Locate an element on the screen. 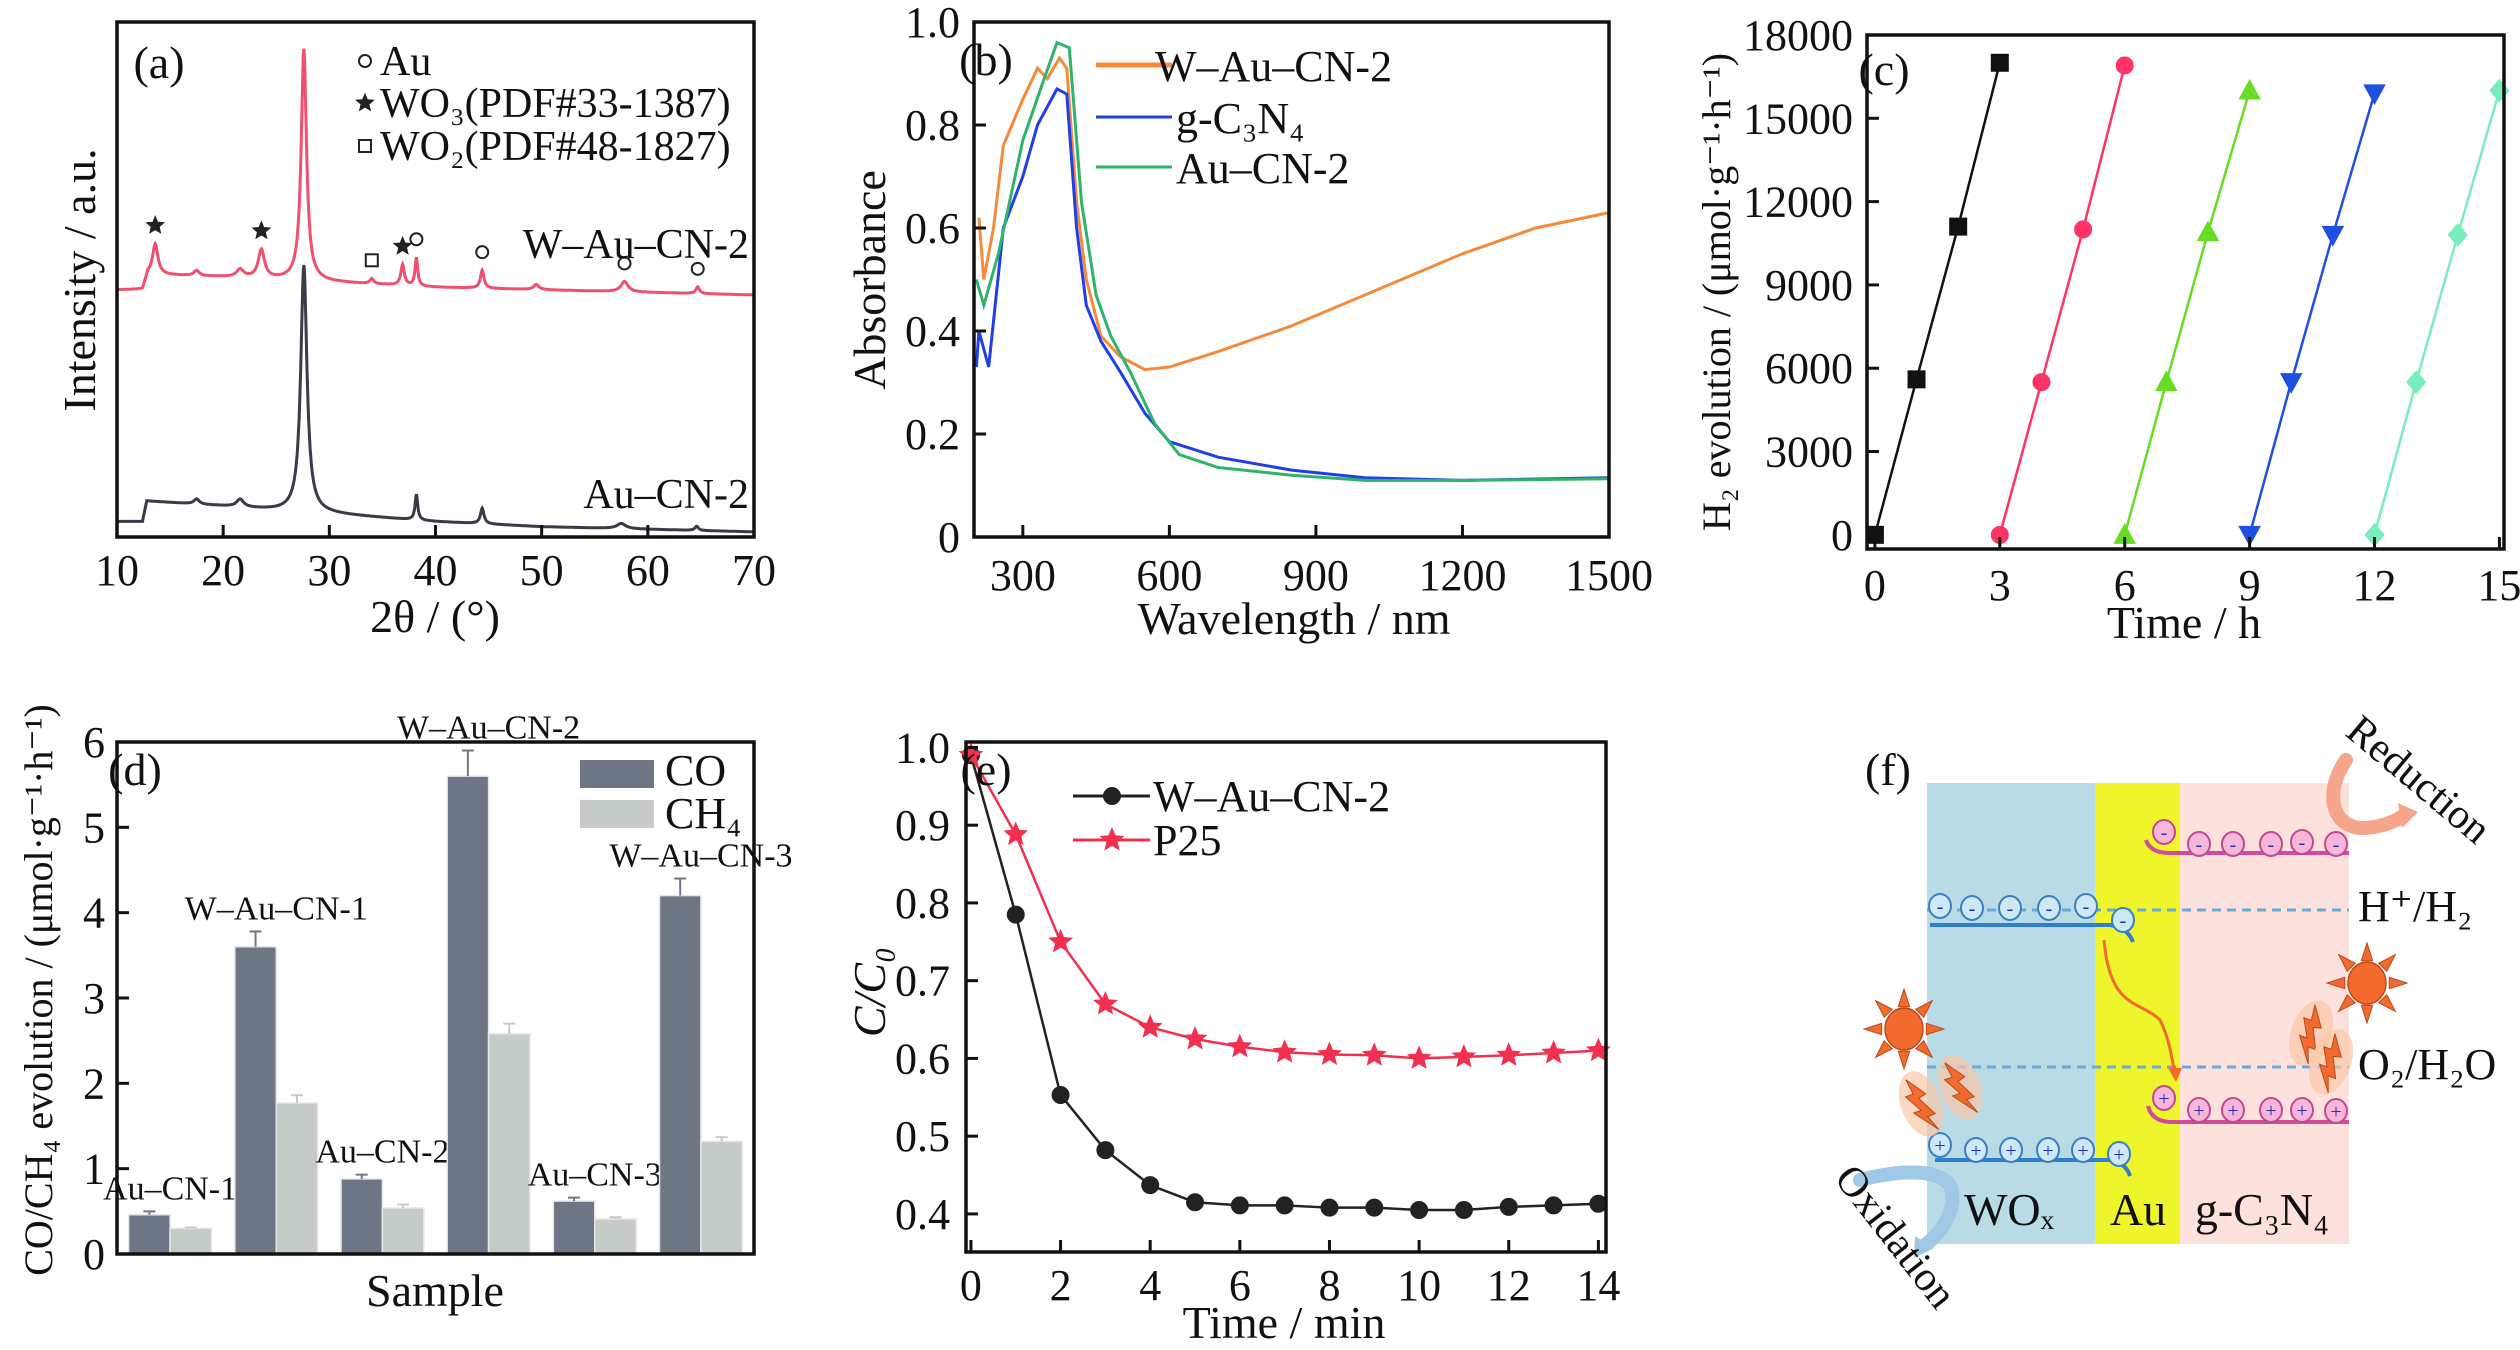 The height and width of the screenshot is (1350, 2520). y-tick-label: 0.8 is located at coordinates (922, 903).